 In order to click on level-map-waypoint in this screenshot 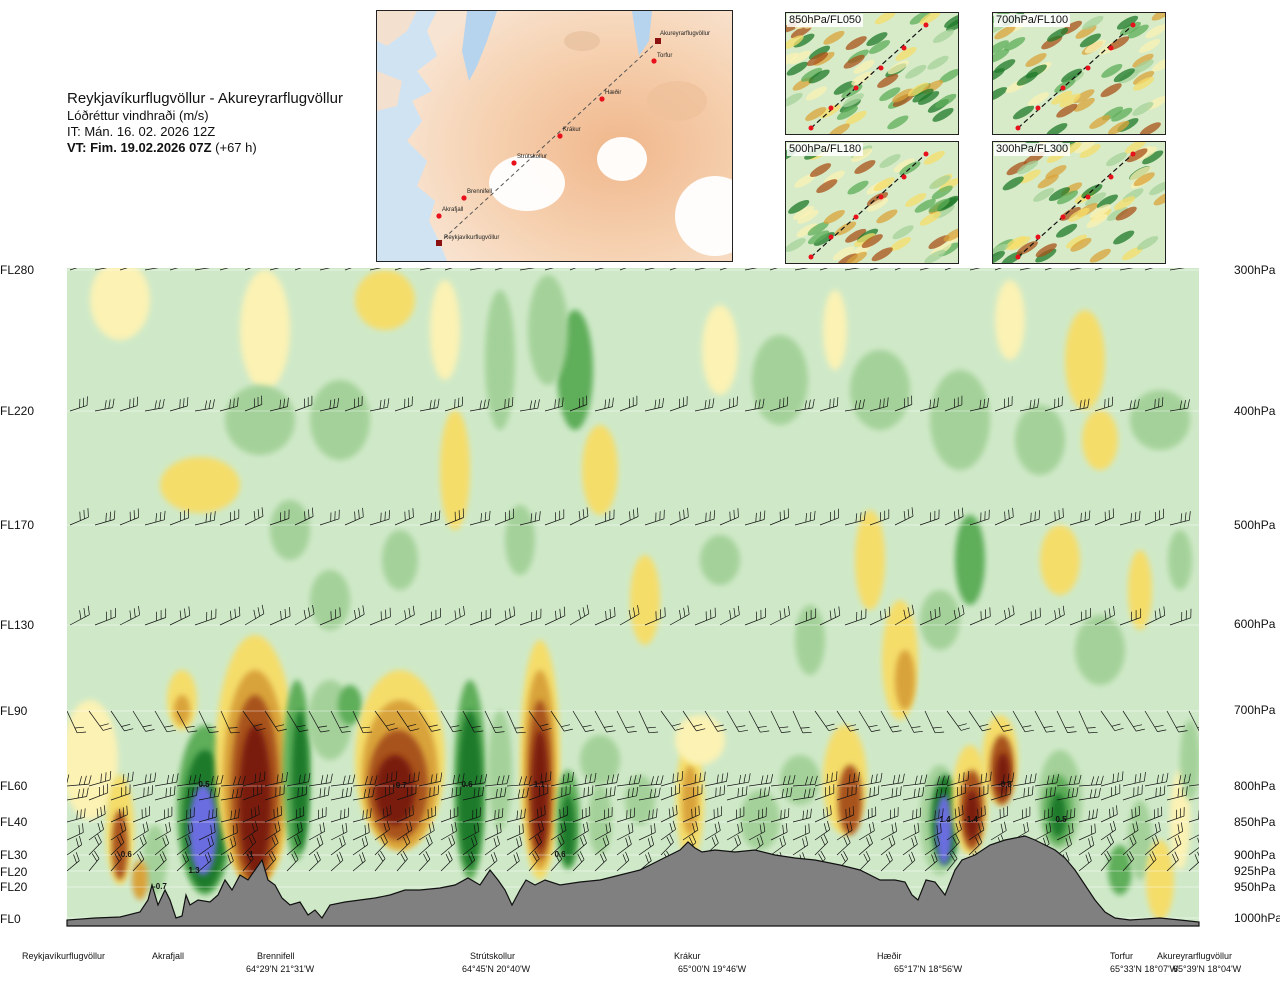, I will do `click(1018, 257)`.